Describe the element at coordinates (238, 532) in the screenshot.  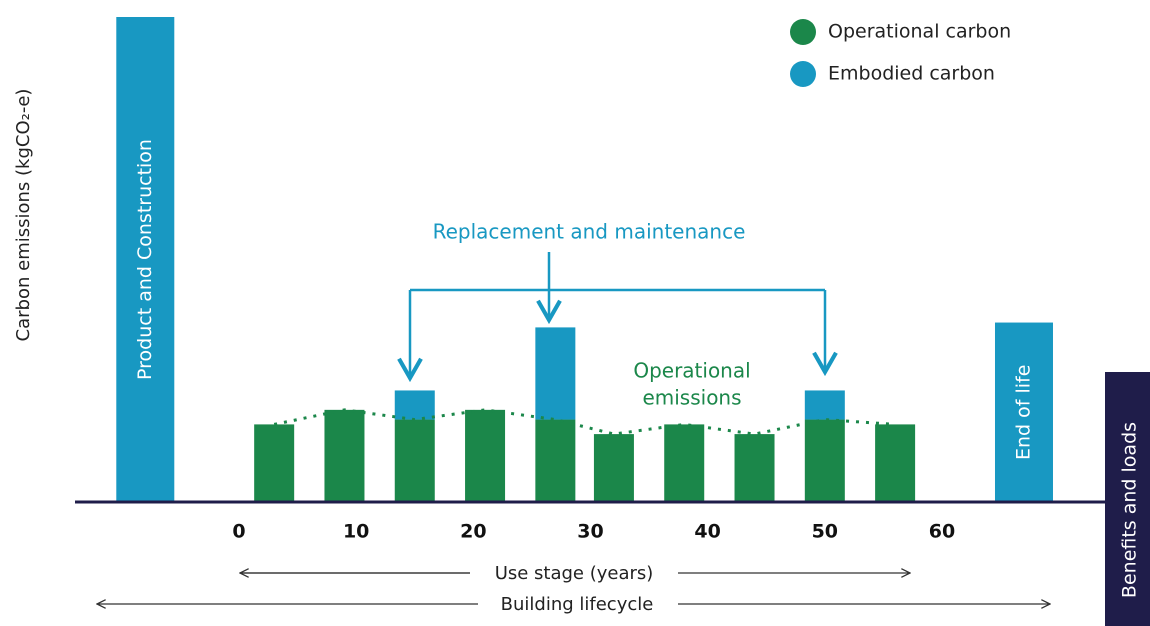
I see `x-tick-label: 0` at that location.